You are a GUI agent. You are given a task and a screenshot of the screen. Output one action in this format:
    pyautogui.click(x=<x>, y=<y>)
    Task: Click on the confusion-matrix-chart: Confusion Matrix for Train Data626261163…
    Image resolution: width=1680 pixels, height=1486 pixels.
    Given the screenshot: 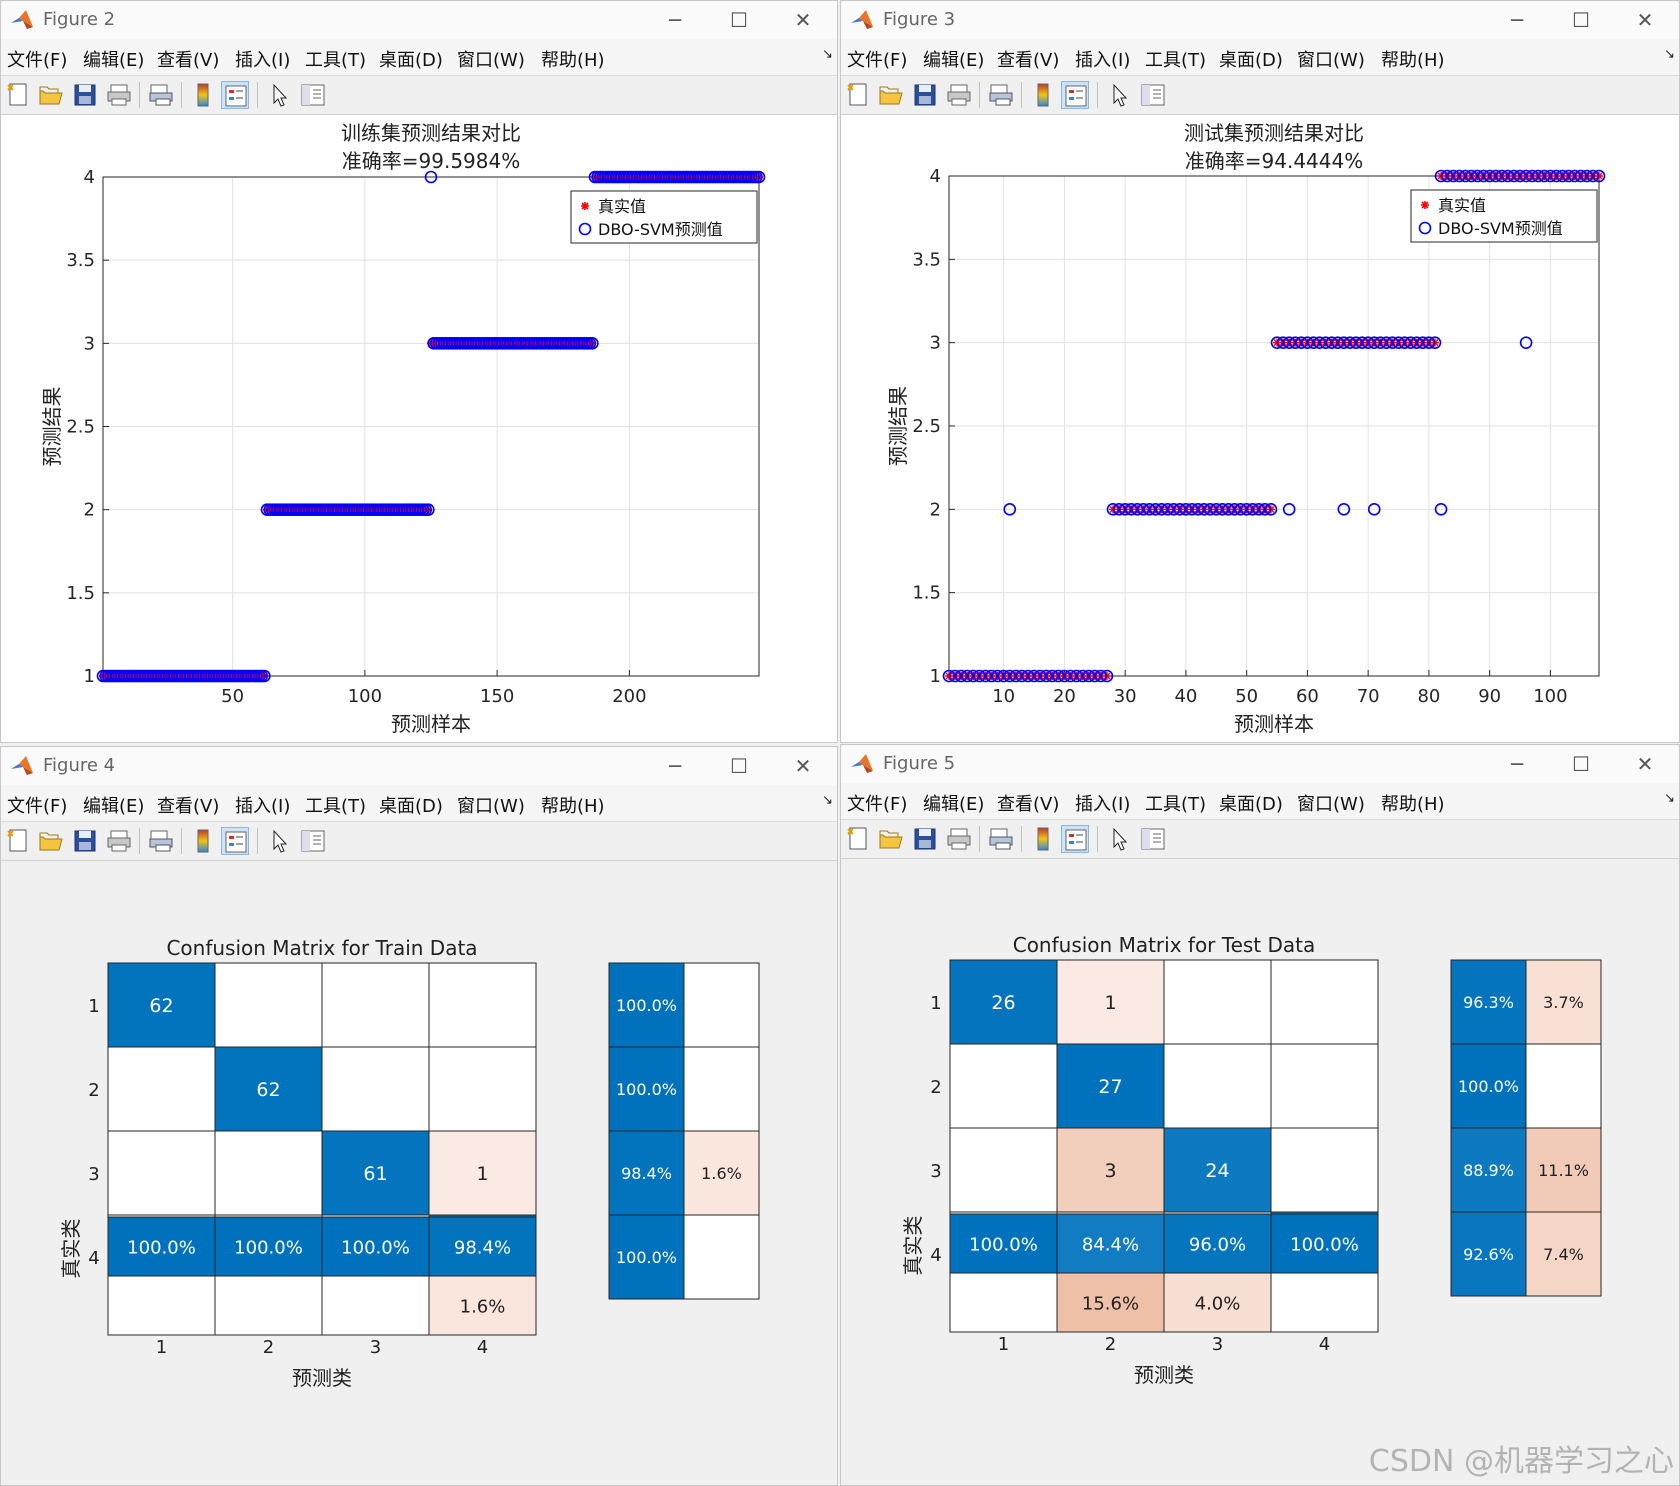 What is the action you would take?
    pyautogui.click(x=409, y=1163)
    